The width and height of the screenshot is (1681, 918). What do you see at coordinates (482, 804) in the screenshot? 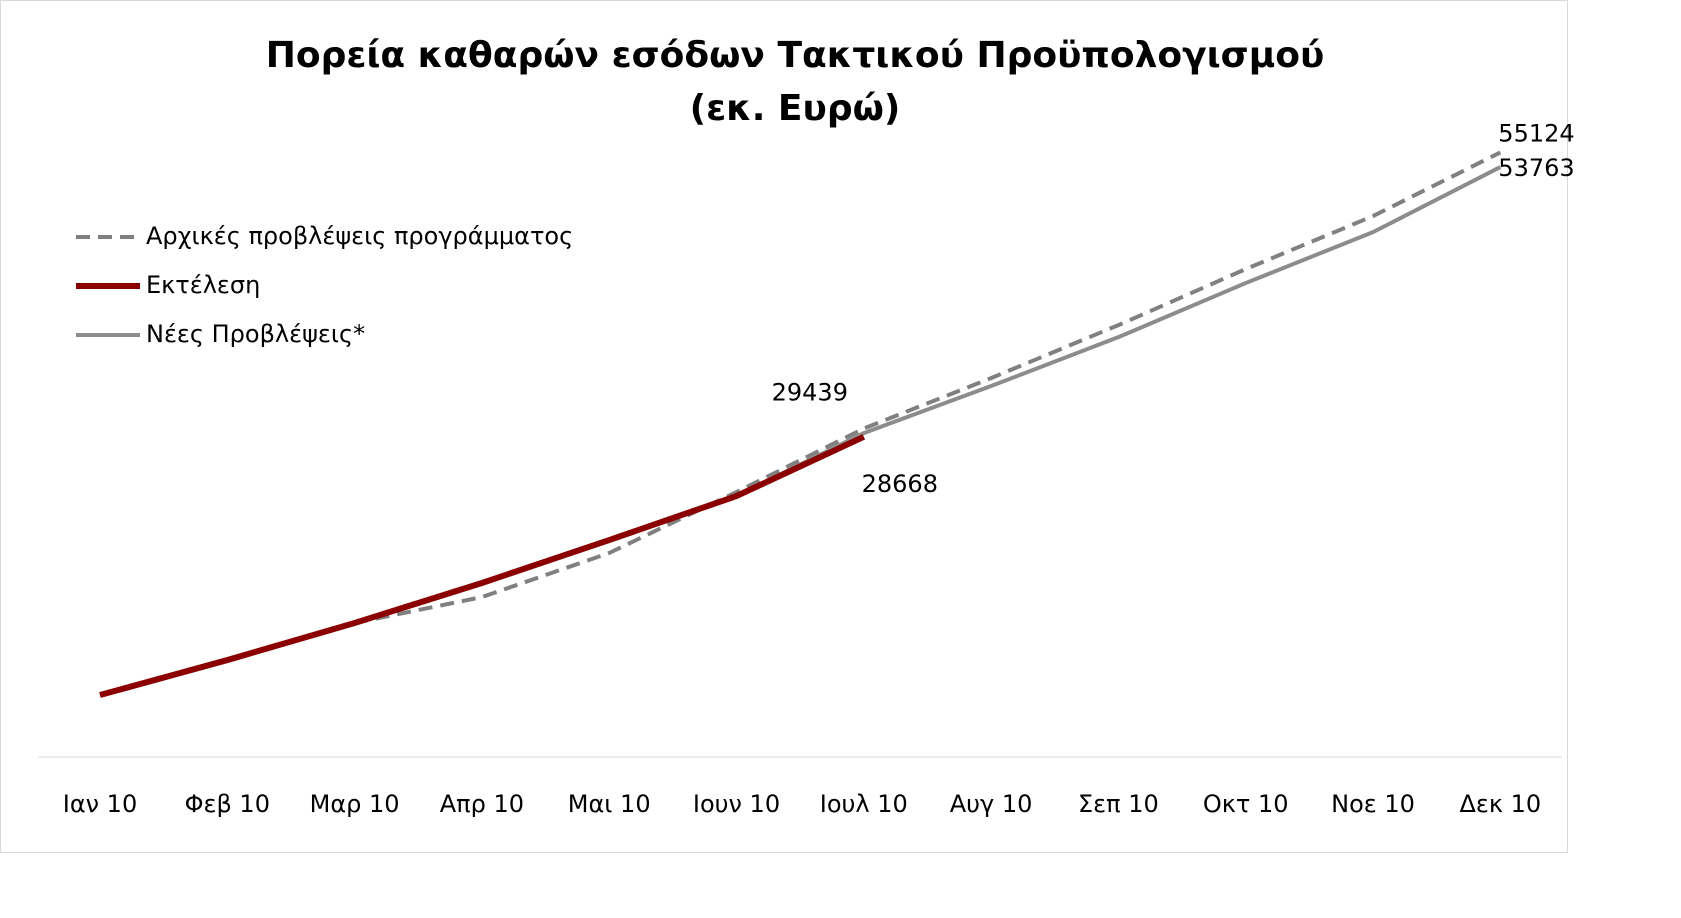
I see `x-tick-label: Απρ 10` at bounding box center [482, 804].